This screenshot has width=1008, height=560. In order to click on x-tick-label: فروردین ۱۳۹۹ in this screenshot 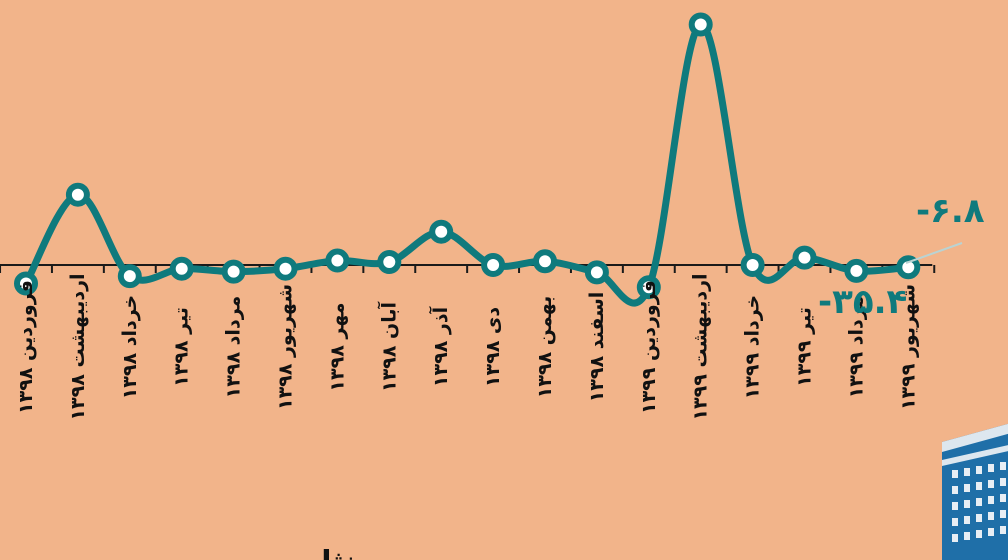, I will do `click(649, 347)`.